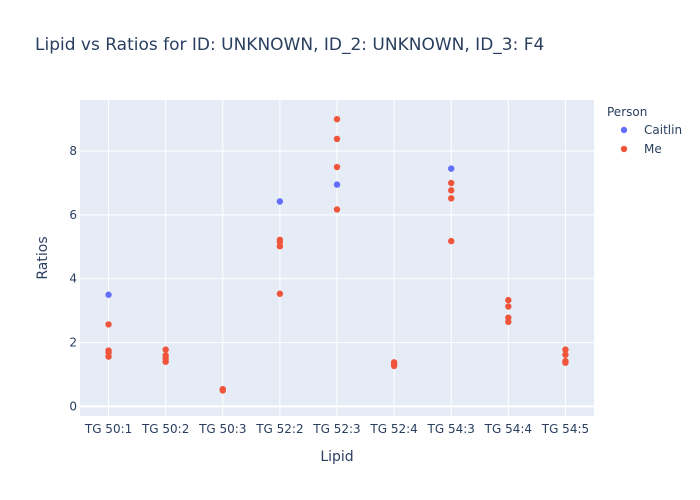 The image size is (700, 500). I want to click on y-tick-label: 4, so click(73, 279).